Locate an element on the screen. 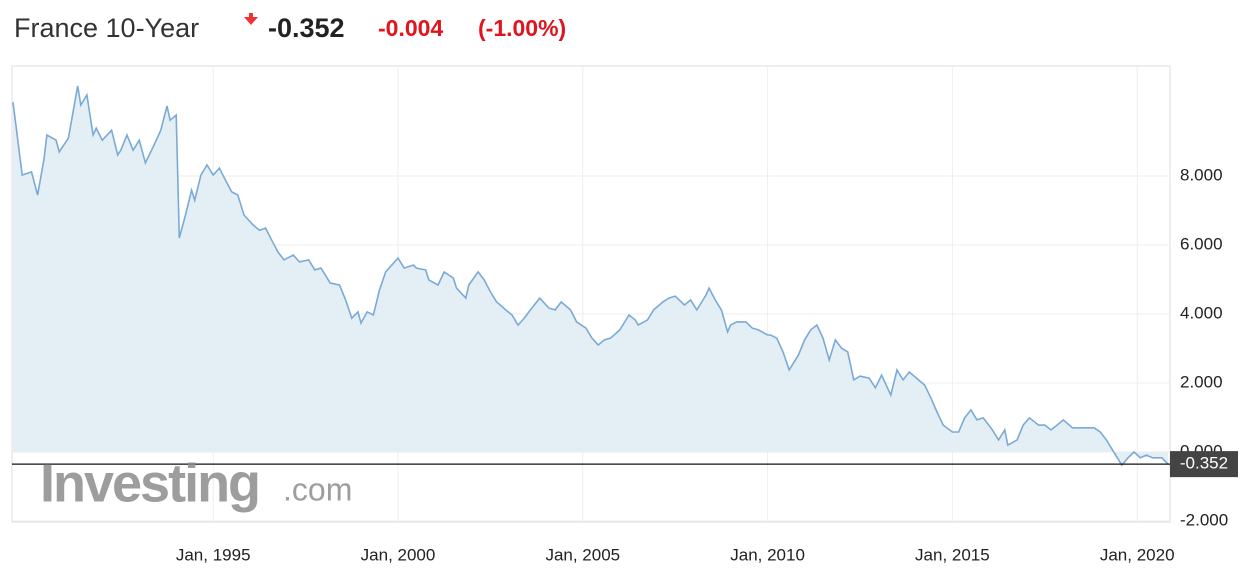 Image resolution: width=1250 pixels, height=588 pixels. price-change-percent: (-1.00%) is located at coordinates (522, 28).